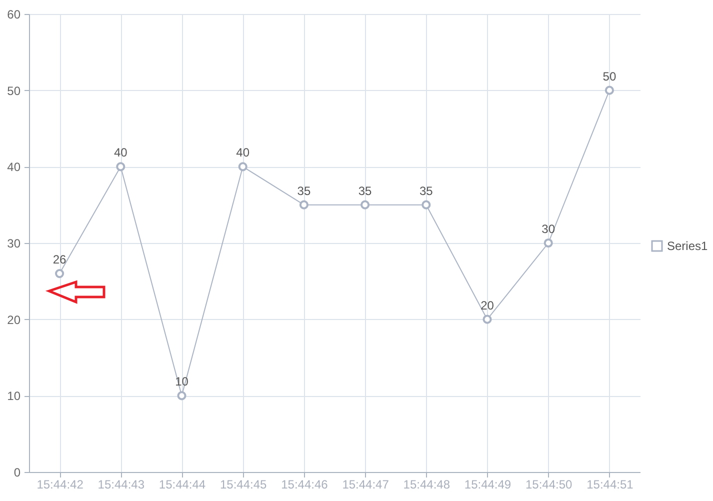 This screenshot has width=713, height=501. Describe the element at coordinates (366, 485) in the screenshot. I see `x-tick-label: 15:44:47` at that location.